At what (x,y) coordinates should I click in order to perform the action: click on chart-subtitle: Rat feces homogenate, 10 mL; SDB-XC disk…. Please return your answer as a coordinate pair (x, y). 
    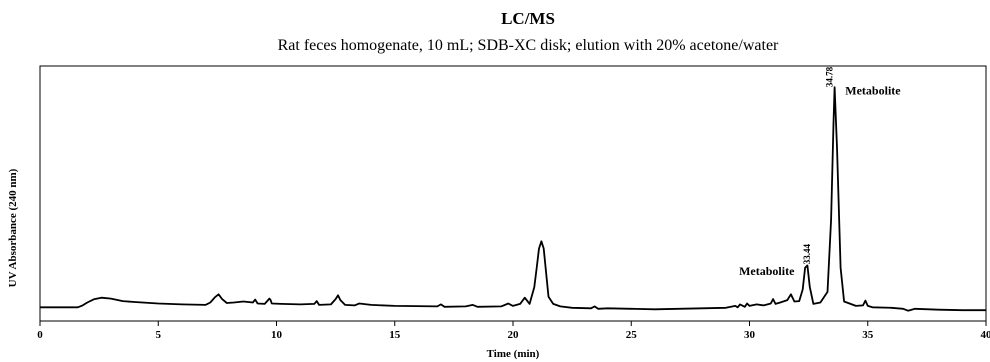
    Looking at the image, I should click on (528, 45).